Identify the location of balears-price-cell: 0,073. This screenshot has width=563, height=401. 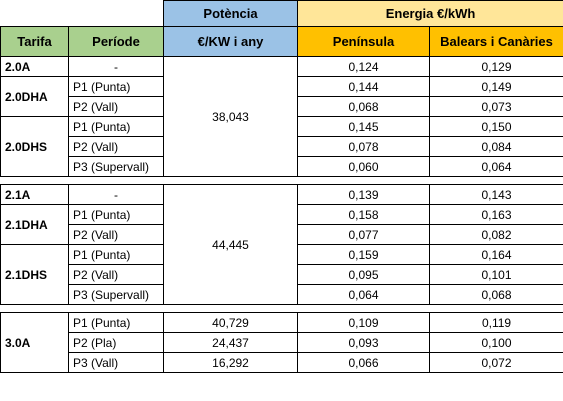
(495, 106).